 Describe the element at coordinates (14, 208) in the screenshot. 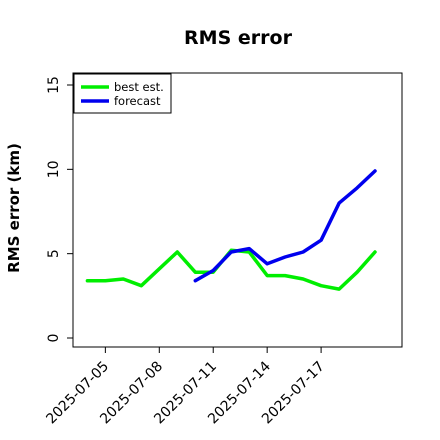

I see `y-axis-label: RMS error (km)` at that location.